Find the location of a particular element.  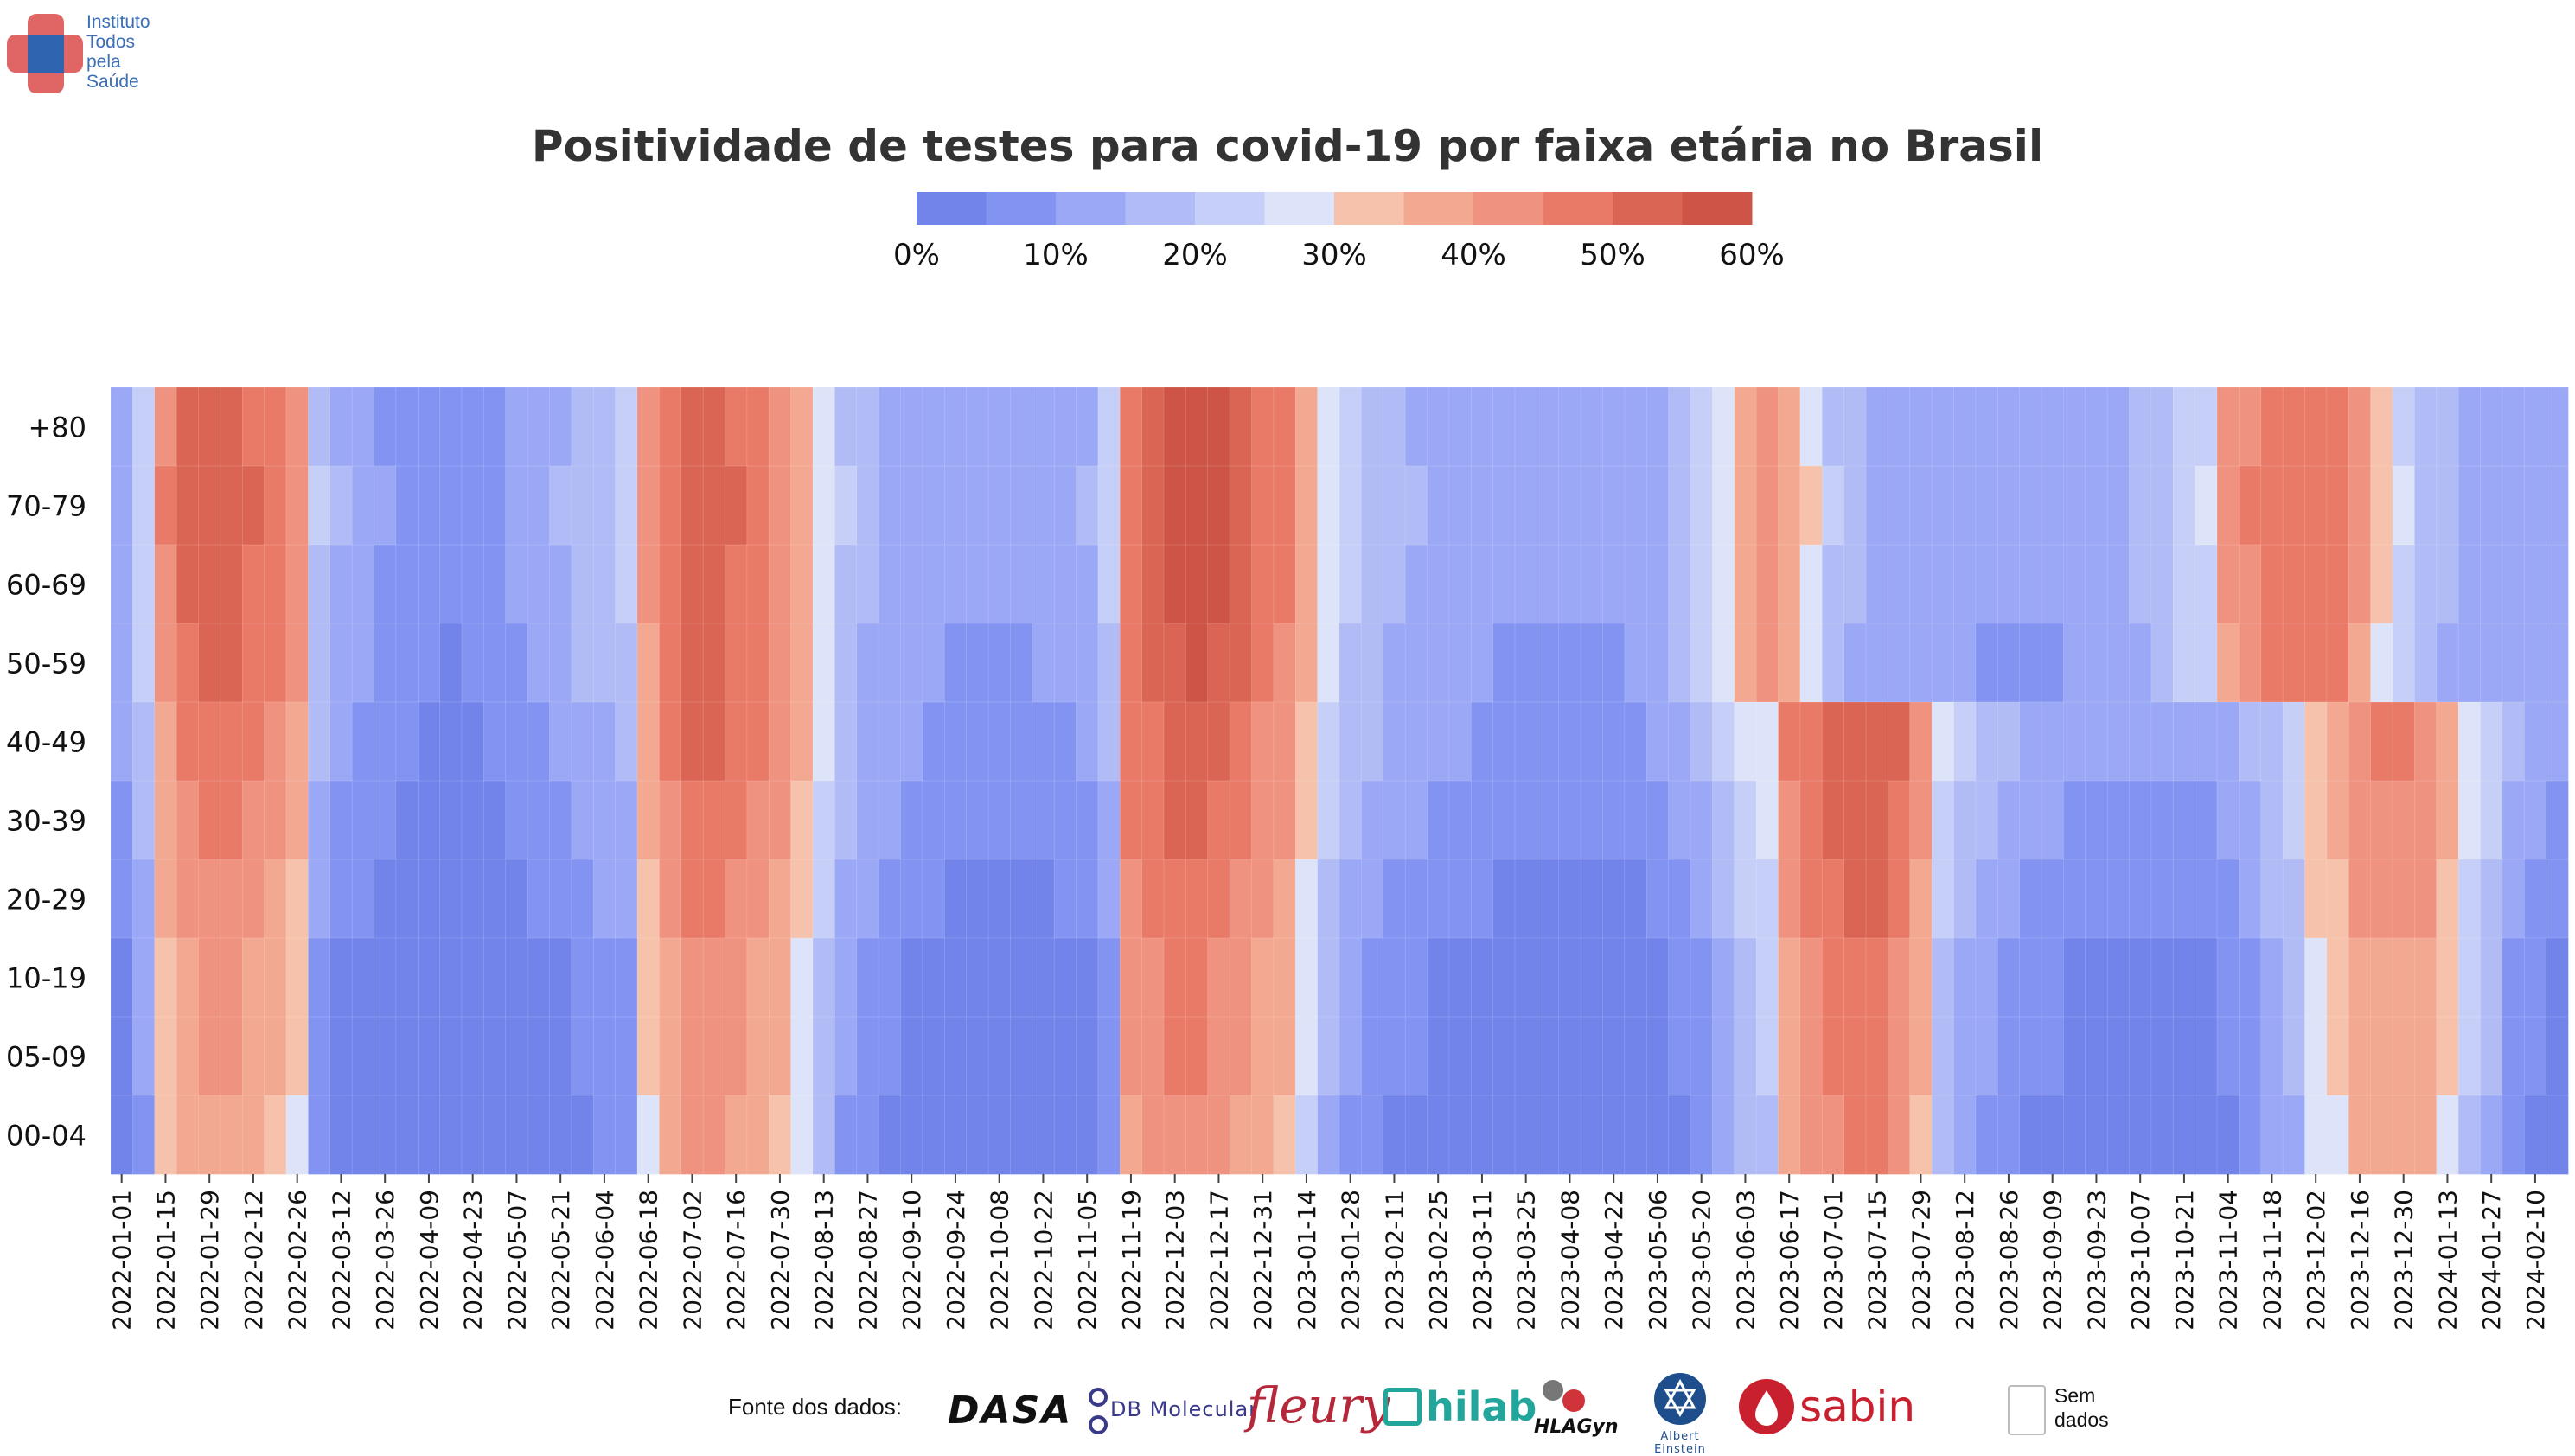

x-tick-label: 2023-05-06 is located at coordinates (1658, 1260).